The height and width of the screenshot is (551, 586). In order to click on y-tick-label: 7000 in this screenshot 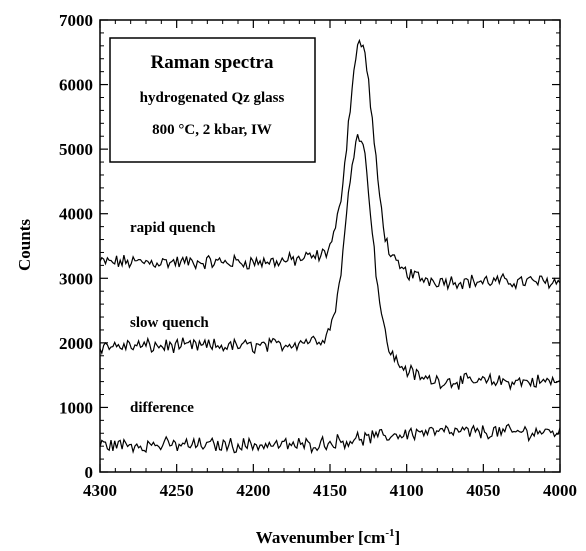, I will do `click(76, 20)`.